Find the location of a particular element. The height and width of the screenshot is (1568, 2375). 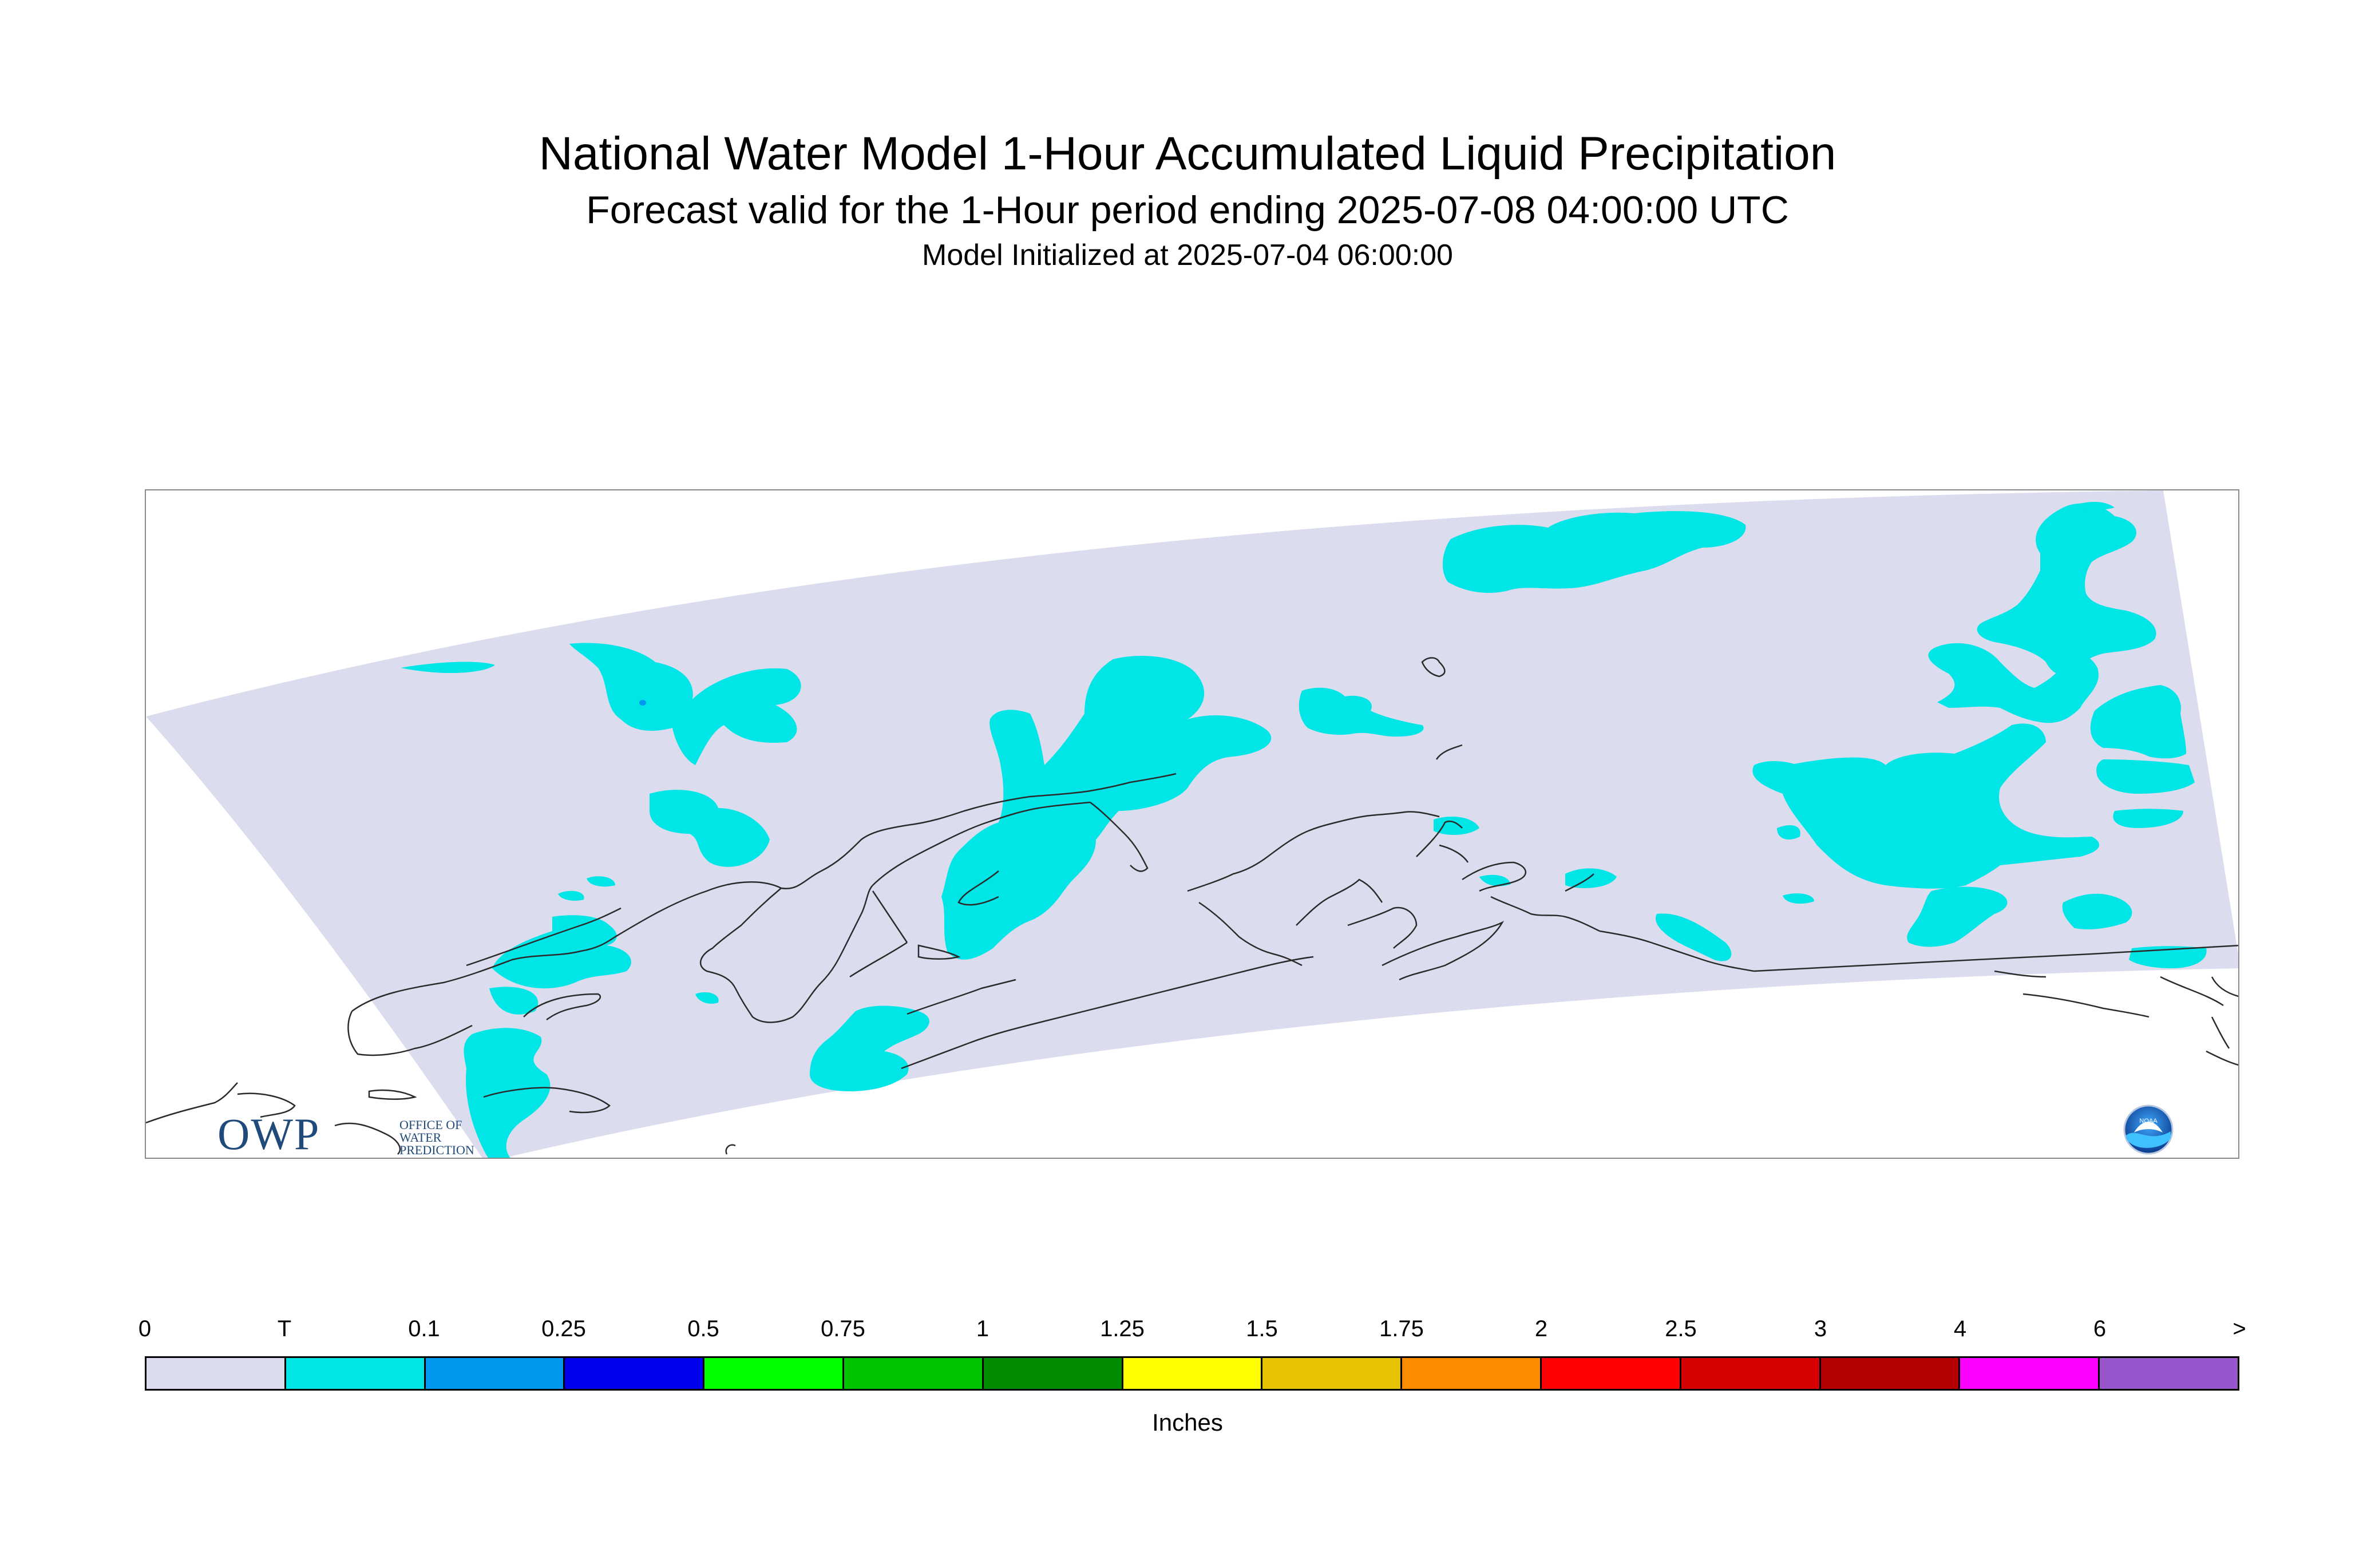

blue-precip-dots is located at coordinates (642, 703).